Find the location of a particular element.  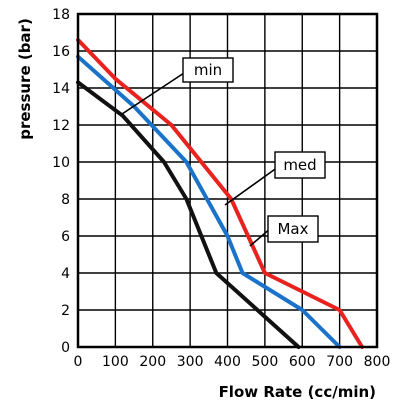

callout-leader-min is located at coordinates (154, 92).